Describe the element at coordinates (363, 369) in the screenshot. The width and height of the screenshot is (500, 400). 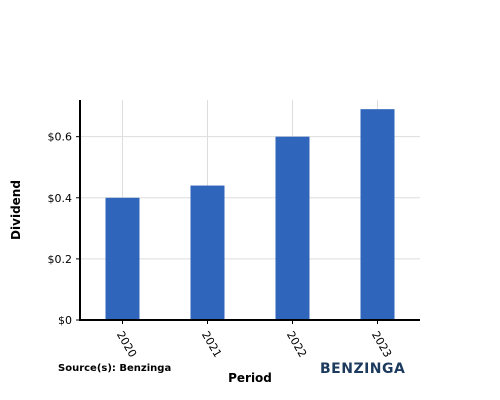
I see `benzinga-logo: BENZINGA` at that location.